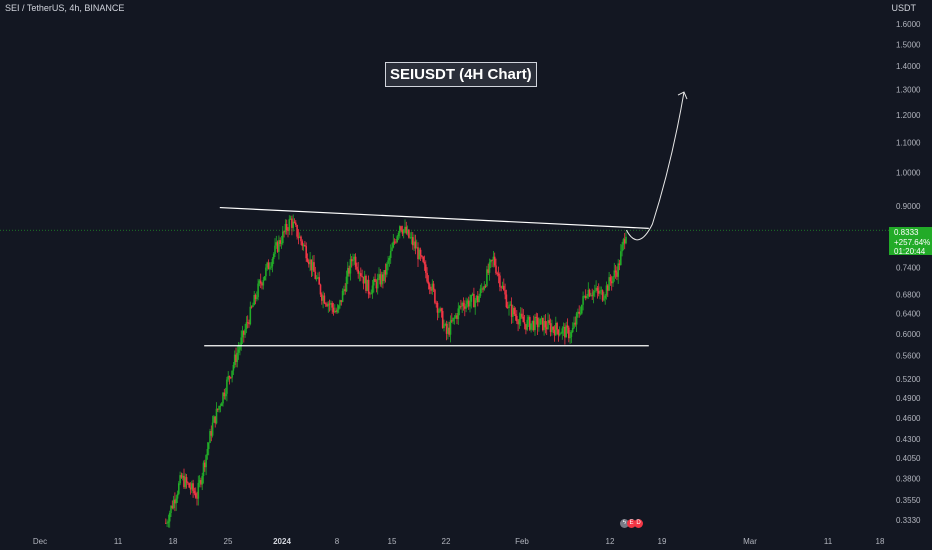  Describe the element at coordinates (908, 334) in the screenshot. I see `y-tick-label: 0.6000` at that location.